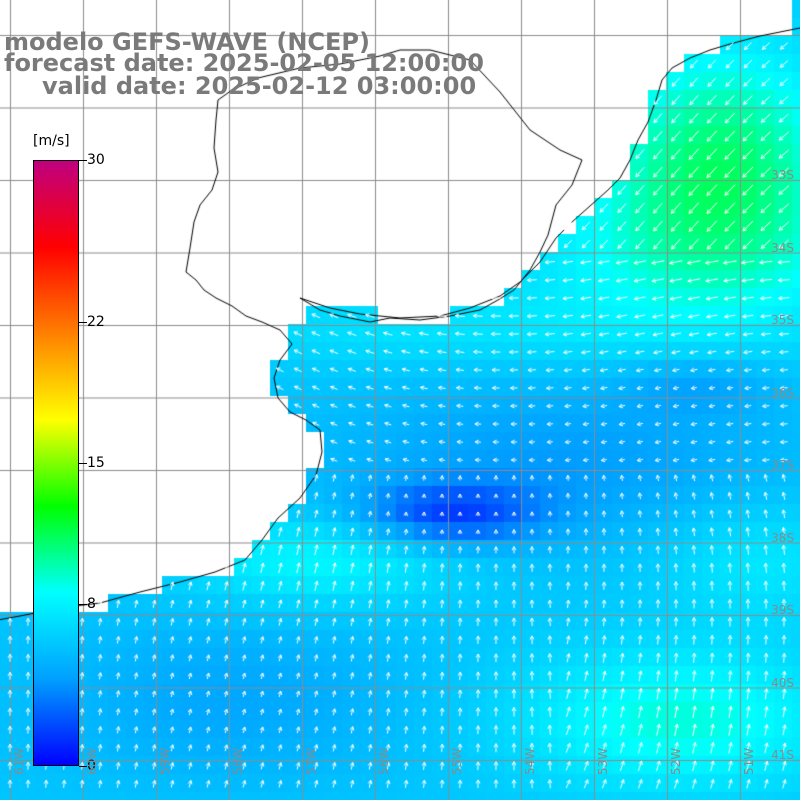  What do you see at coordinates (457, 761) in the screenshot?
I see `longitude-label: 55W` at bounding box center [457, 761].